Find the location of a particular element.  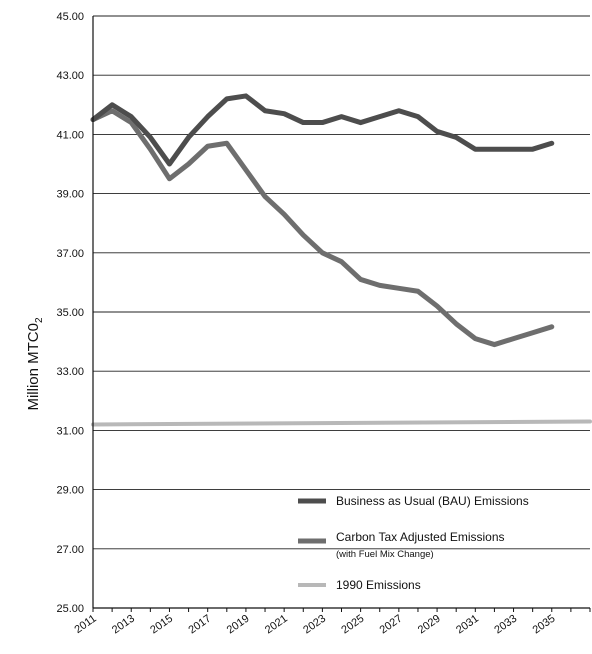

x-tick-label: 2013 is located at coordinates (123, 625).